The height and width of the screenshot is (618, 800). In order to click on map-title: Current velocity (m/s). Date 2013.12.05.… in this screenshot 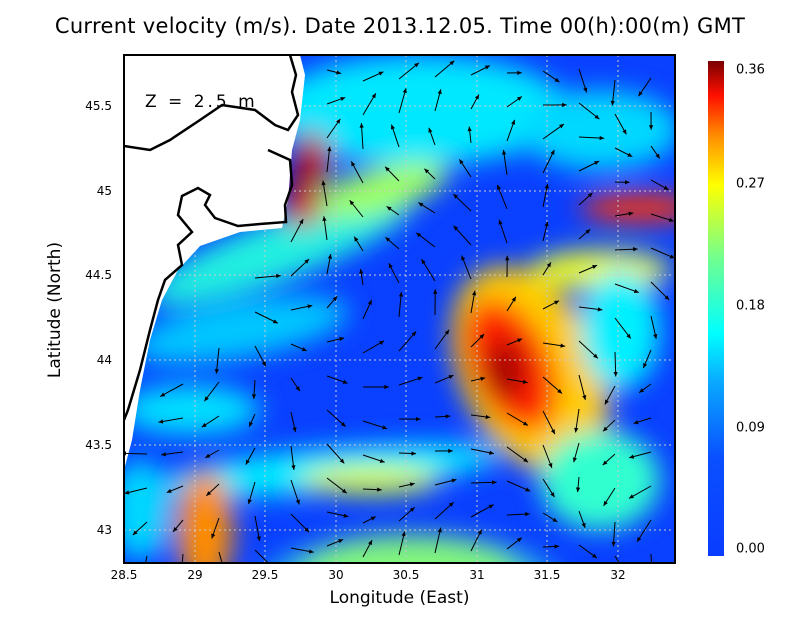, I will do `click(400, 26)`.